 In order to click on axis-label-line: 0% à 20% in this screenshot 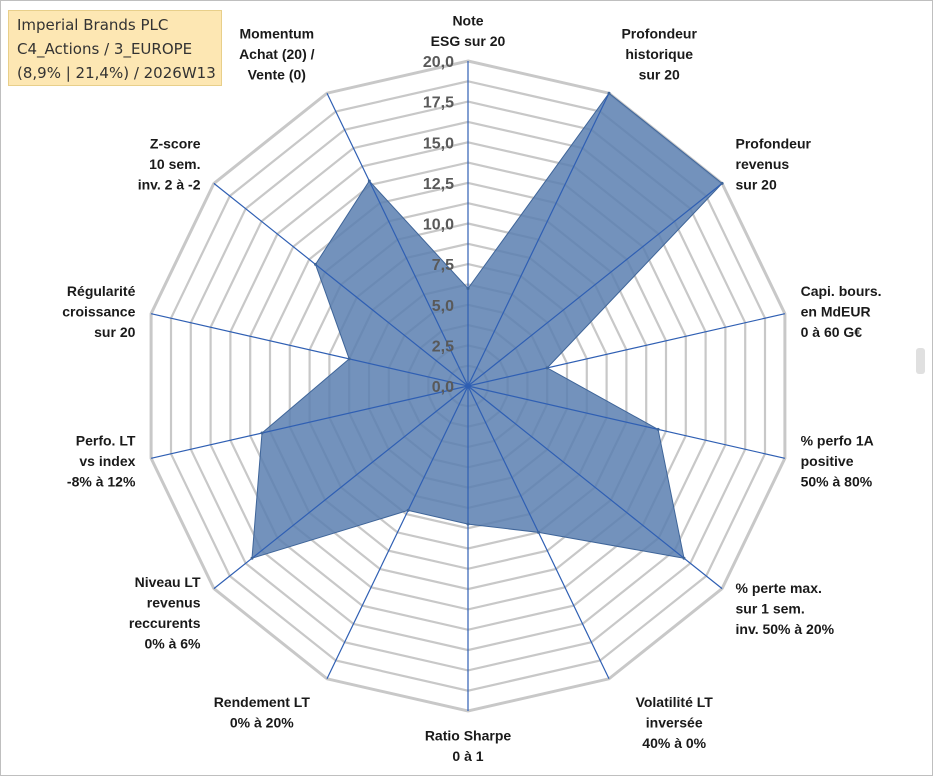, I will do `click(262, 723)`.